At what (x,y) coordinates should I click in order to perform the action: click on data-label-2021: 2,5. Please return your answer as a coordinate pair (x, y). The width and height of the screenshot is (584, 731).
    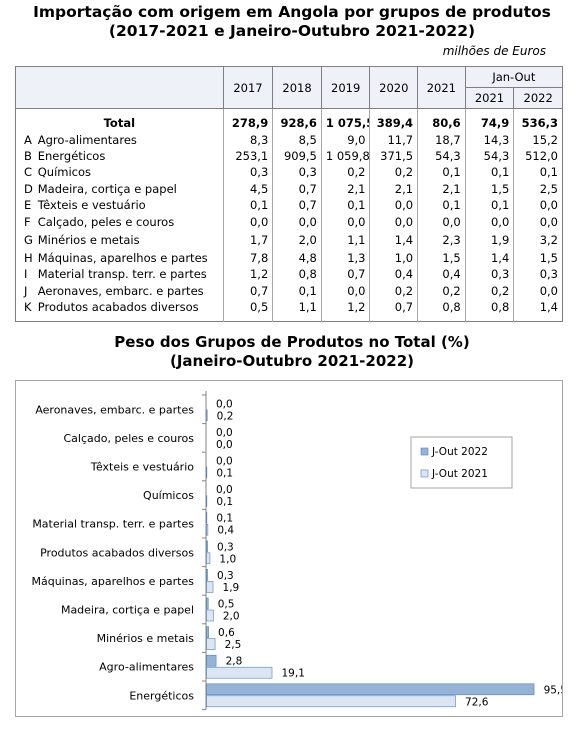
    Looking at the image, I should click on (233, 645).